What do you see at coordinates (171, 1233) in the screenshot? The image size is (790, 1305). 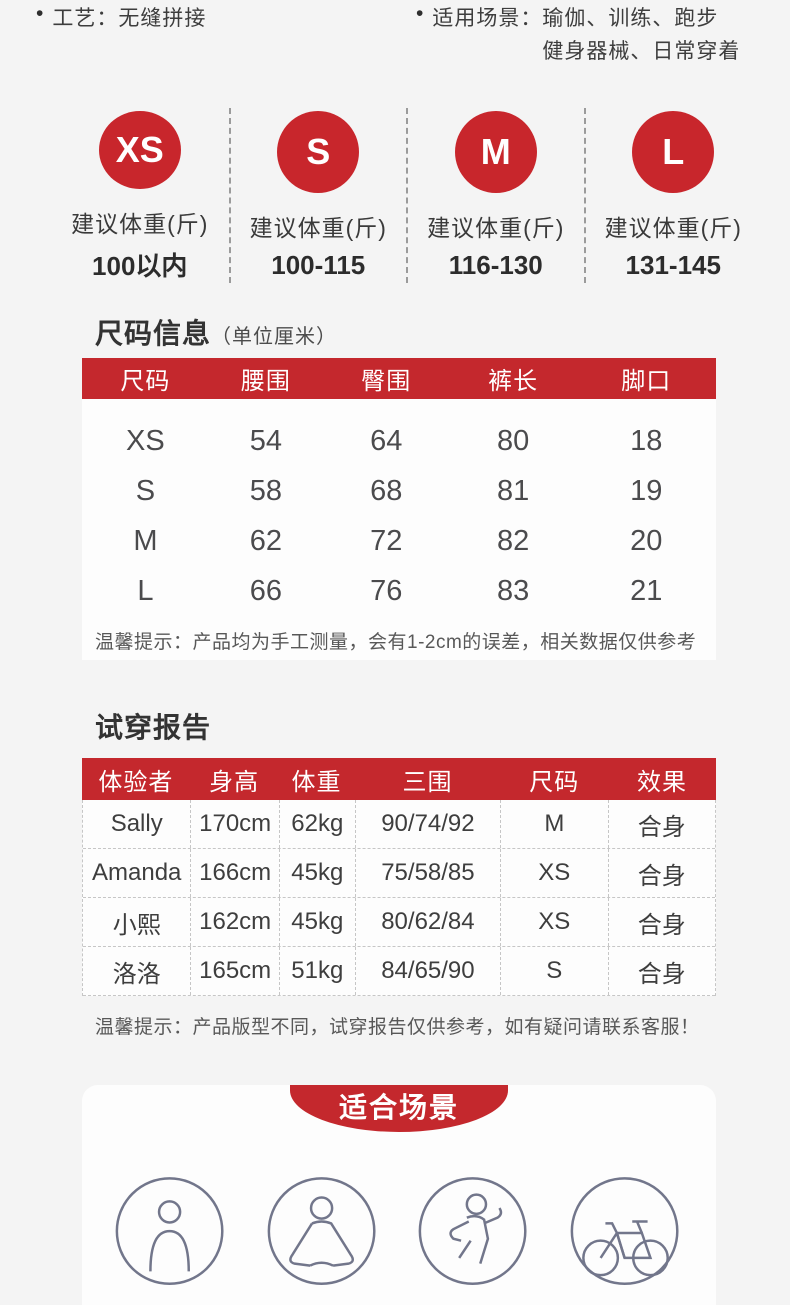 I see `person-standing-icon` at bounding box center [171, 1233].